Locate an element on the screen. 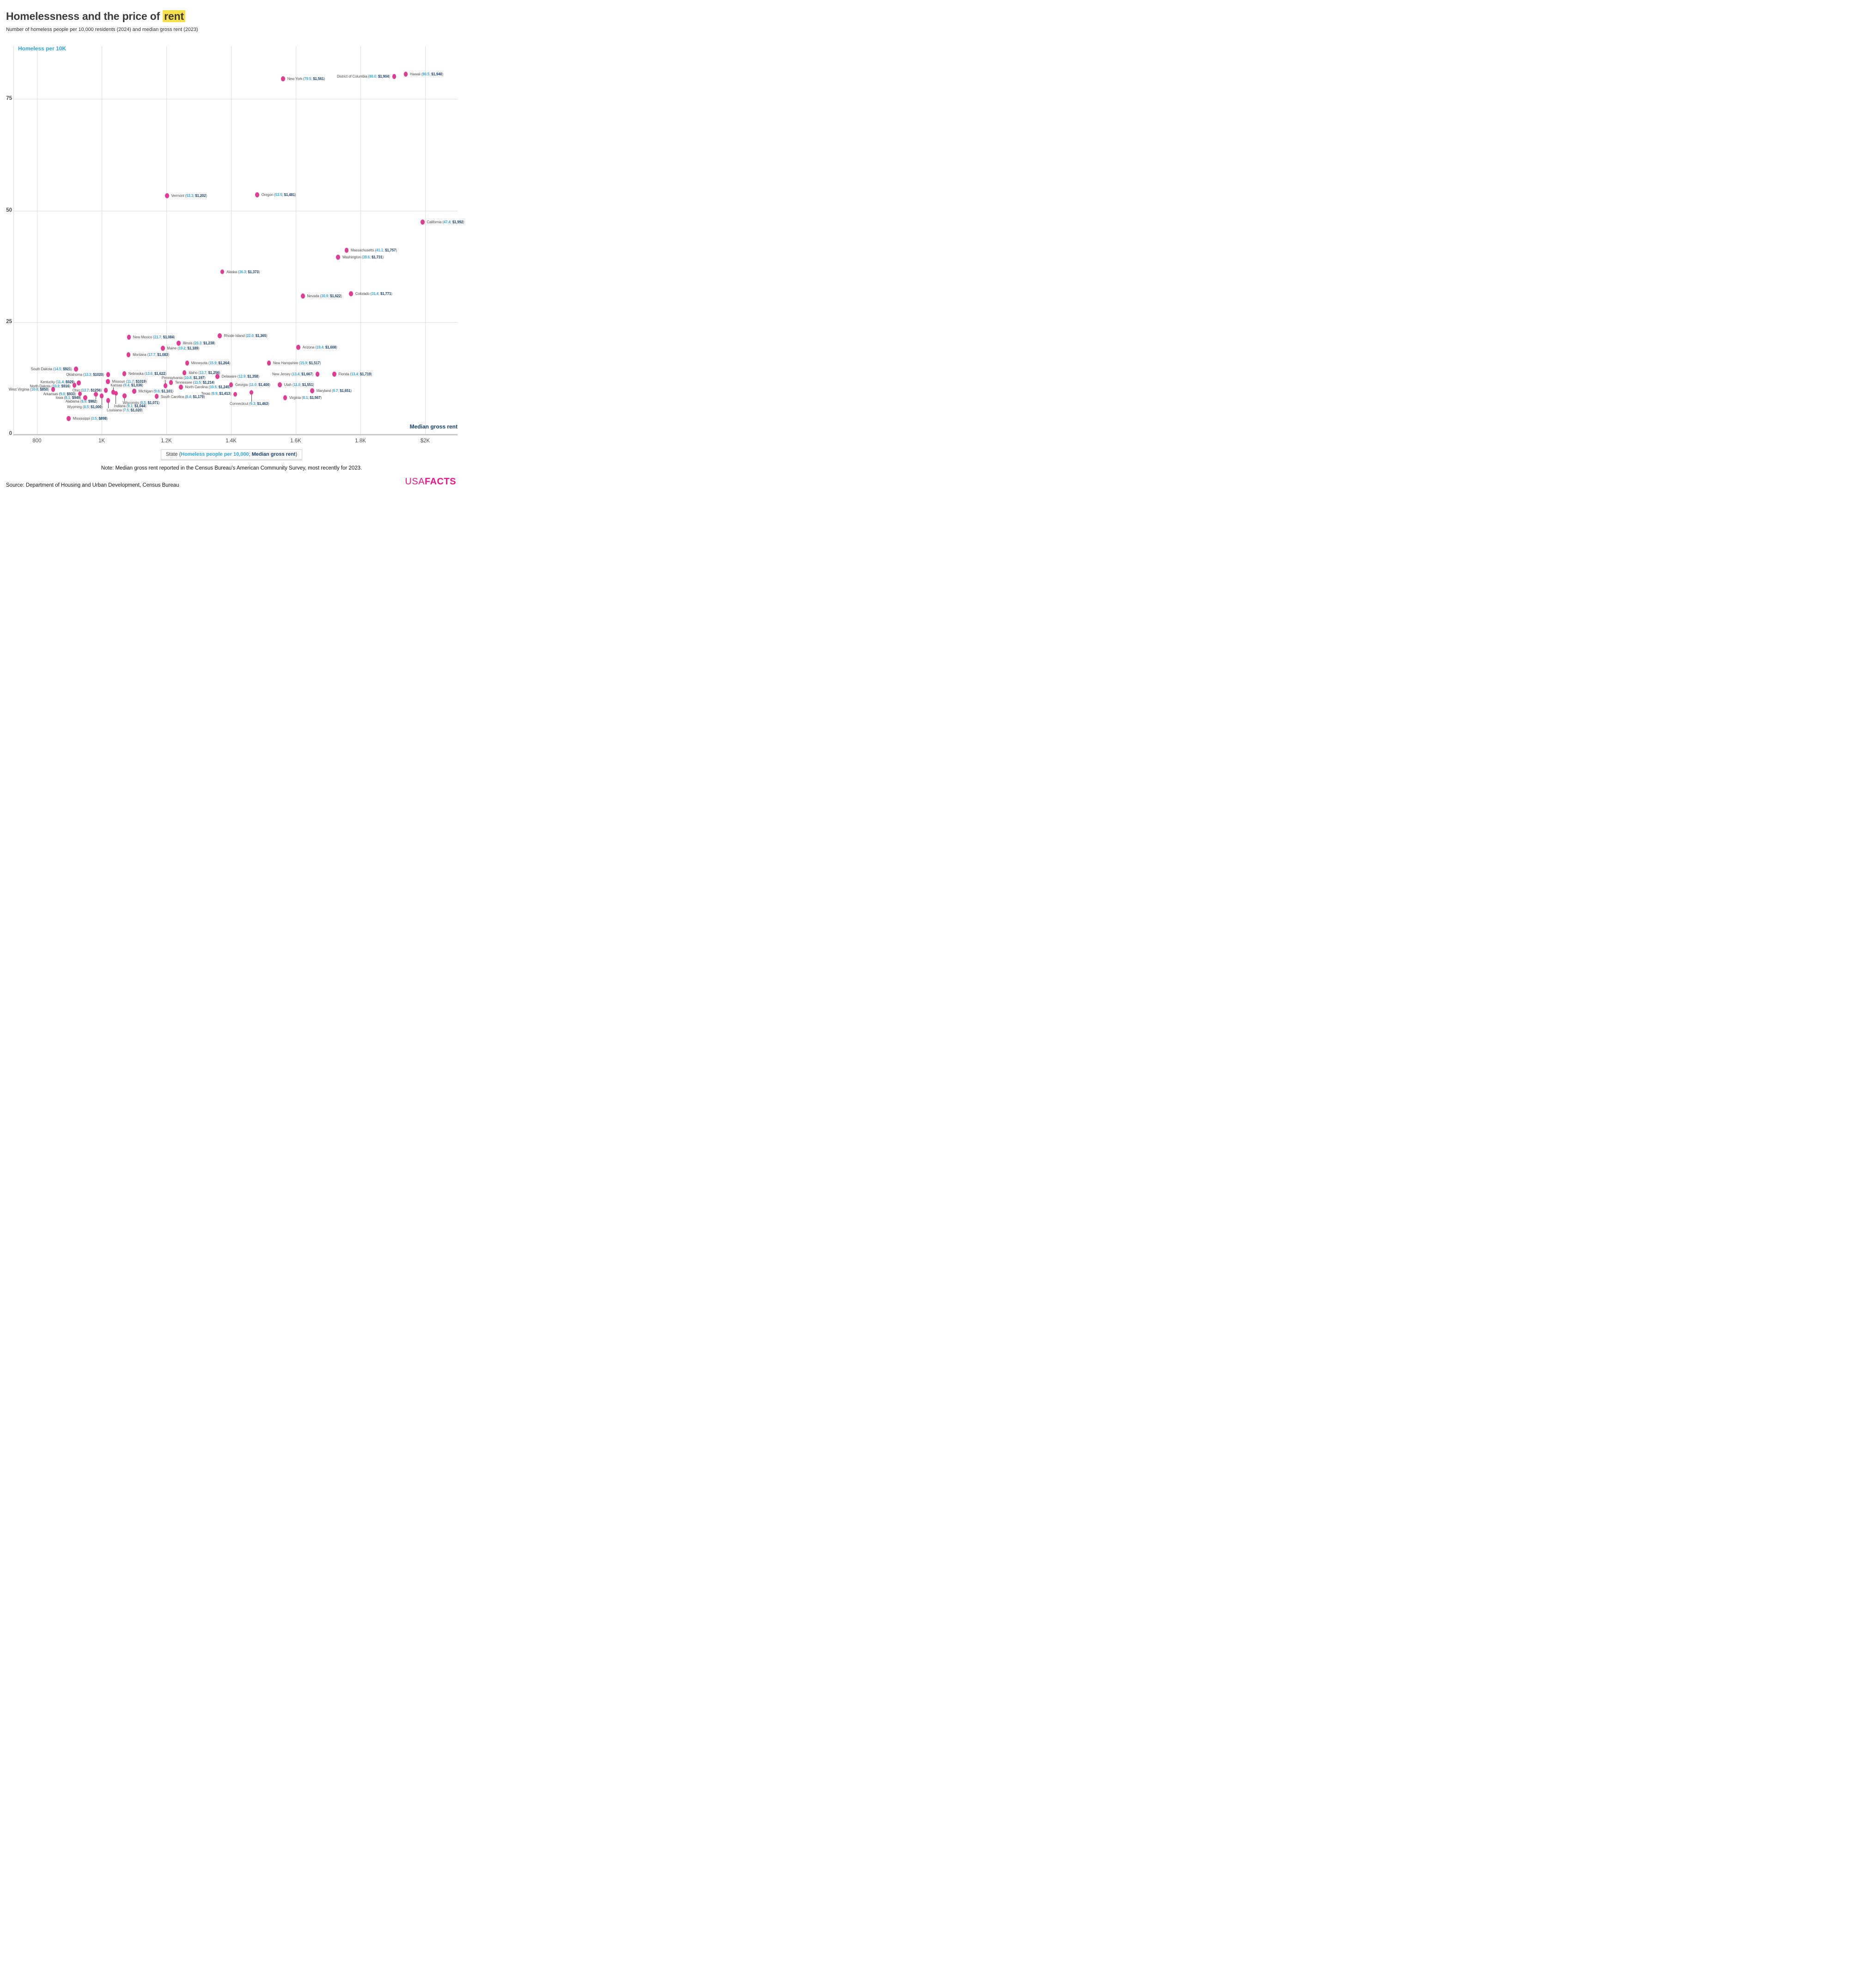  point-label-kentucky: Kentucky (11.4; $929) is located at coordinates (57, 382).